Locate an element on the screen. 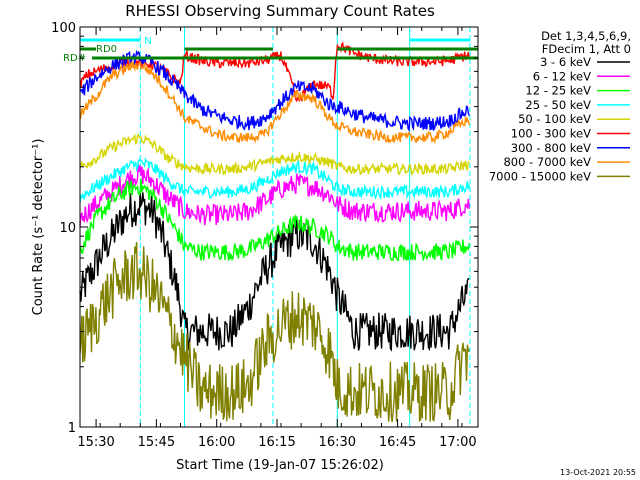  legend-header-line-1: Det 1,3,4,5,6,9, is located at coordinates (586, 36).